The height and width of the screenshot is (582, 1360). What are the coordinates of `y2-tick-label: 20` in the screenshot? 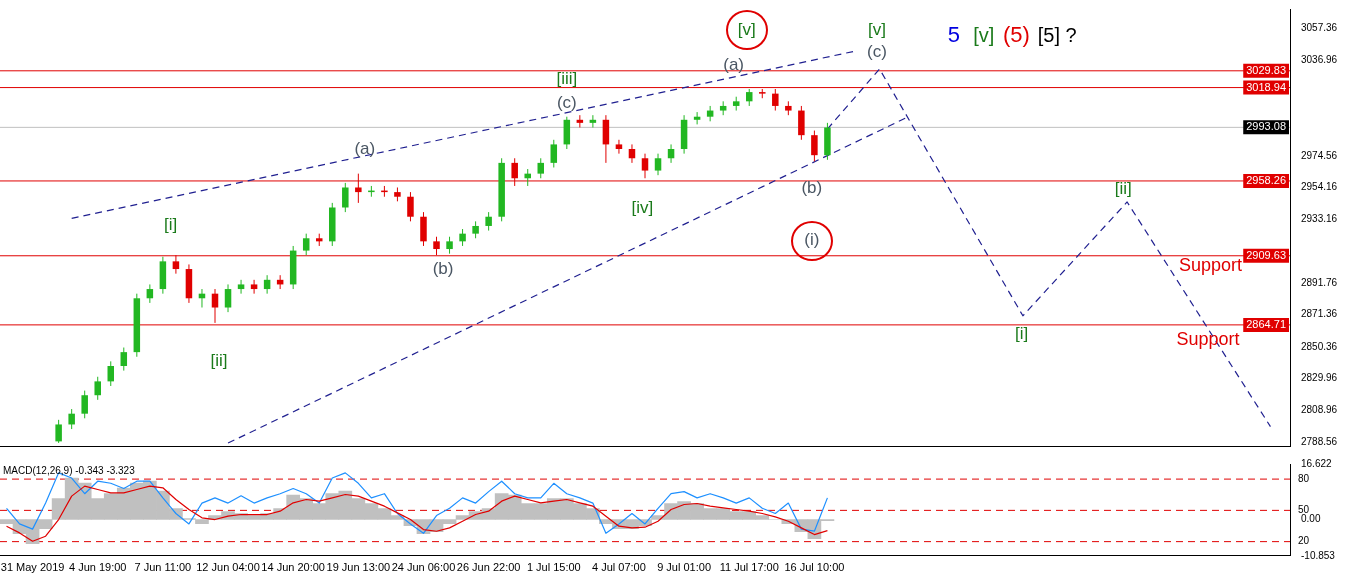 It's located at (1304, 541).